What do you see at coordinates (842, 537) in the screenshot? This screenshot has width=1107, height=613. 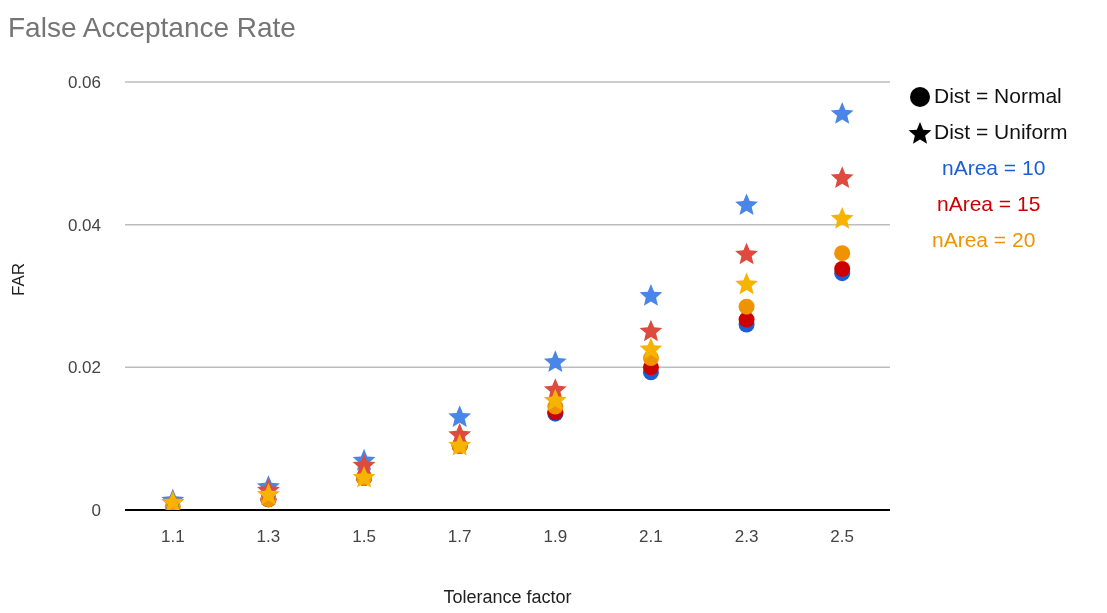 I see `x-tick-label: 2.5` at bounding box center [842, 537].